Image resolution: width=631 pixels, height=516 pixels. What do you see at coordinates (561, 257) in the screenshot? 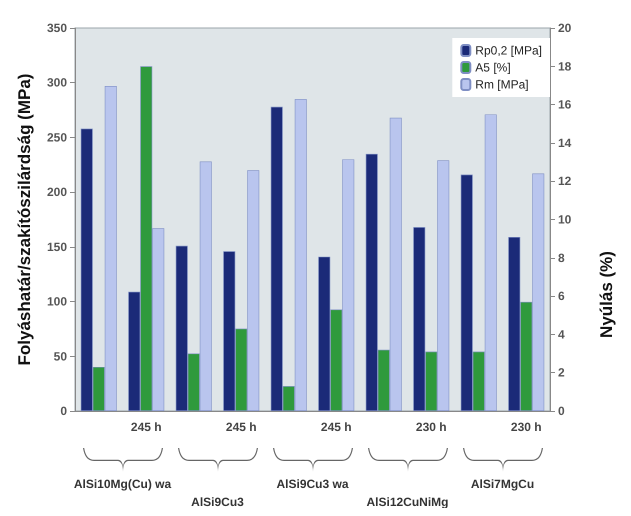
I see `y2-tick-label: 8` at bounding box center [561, 257].